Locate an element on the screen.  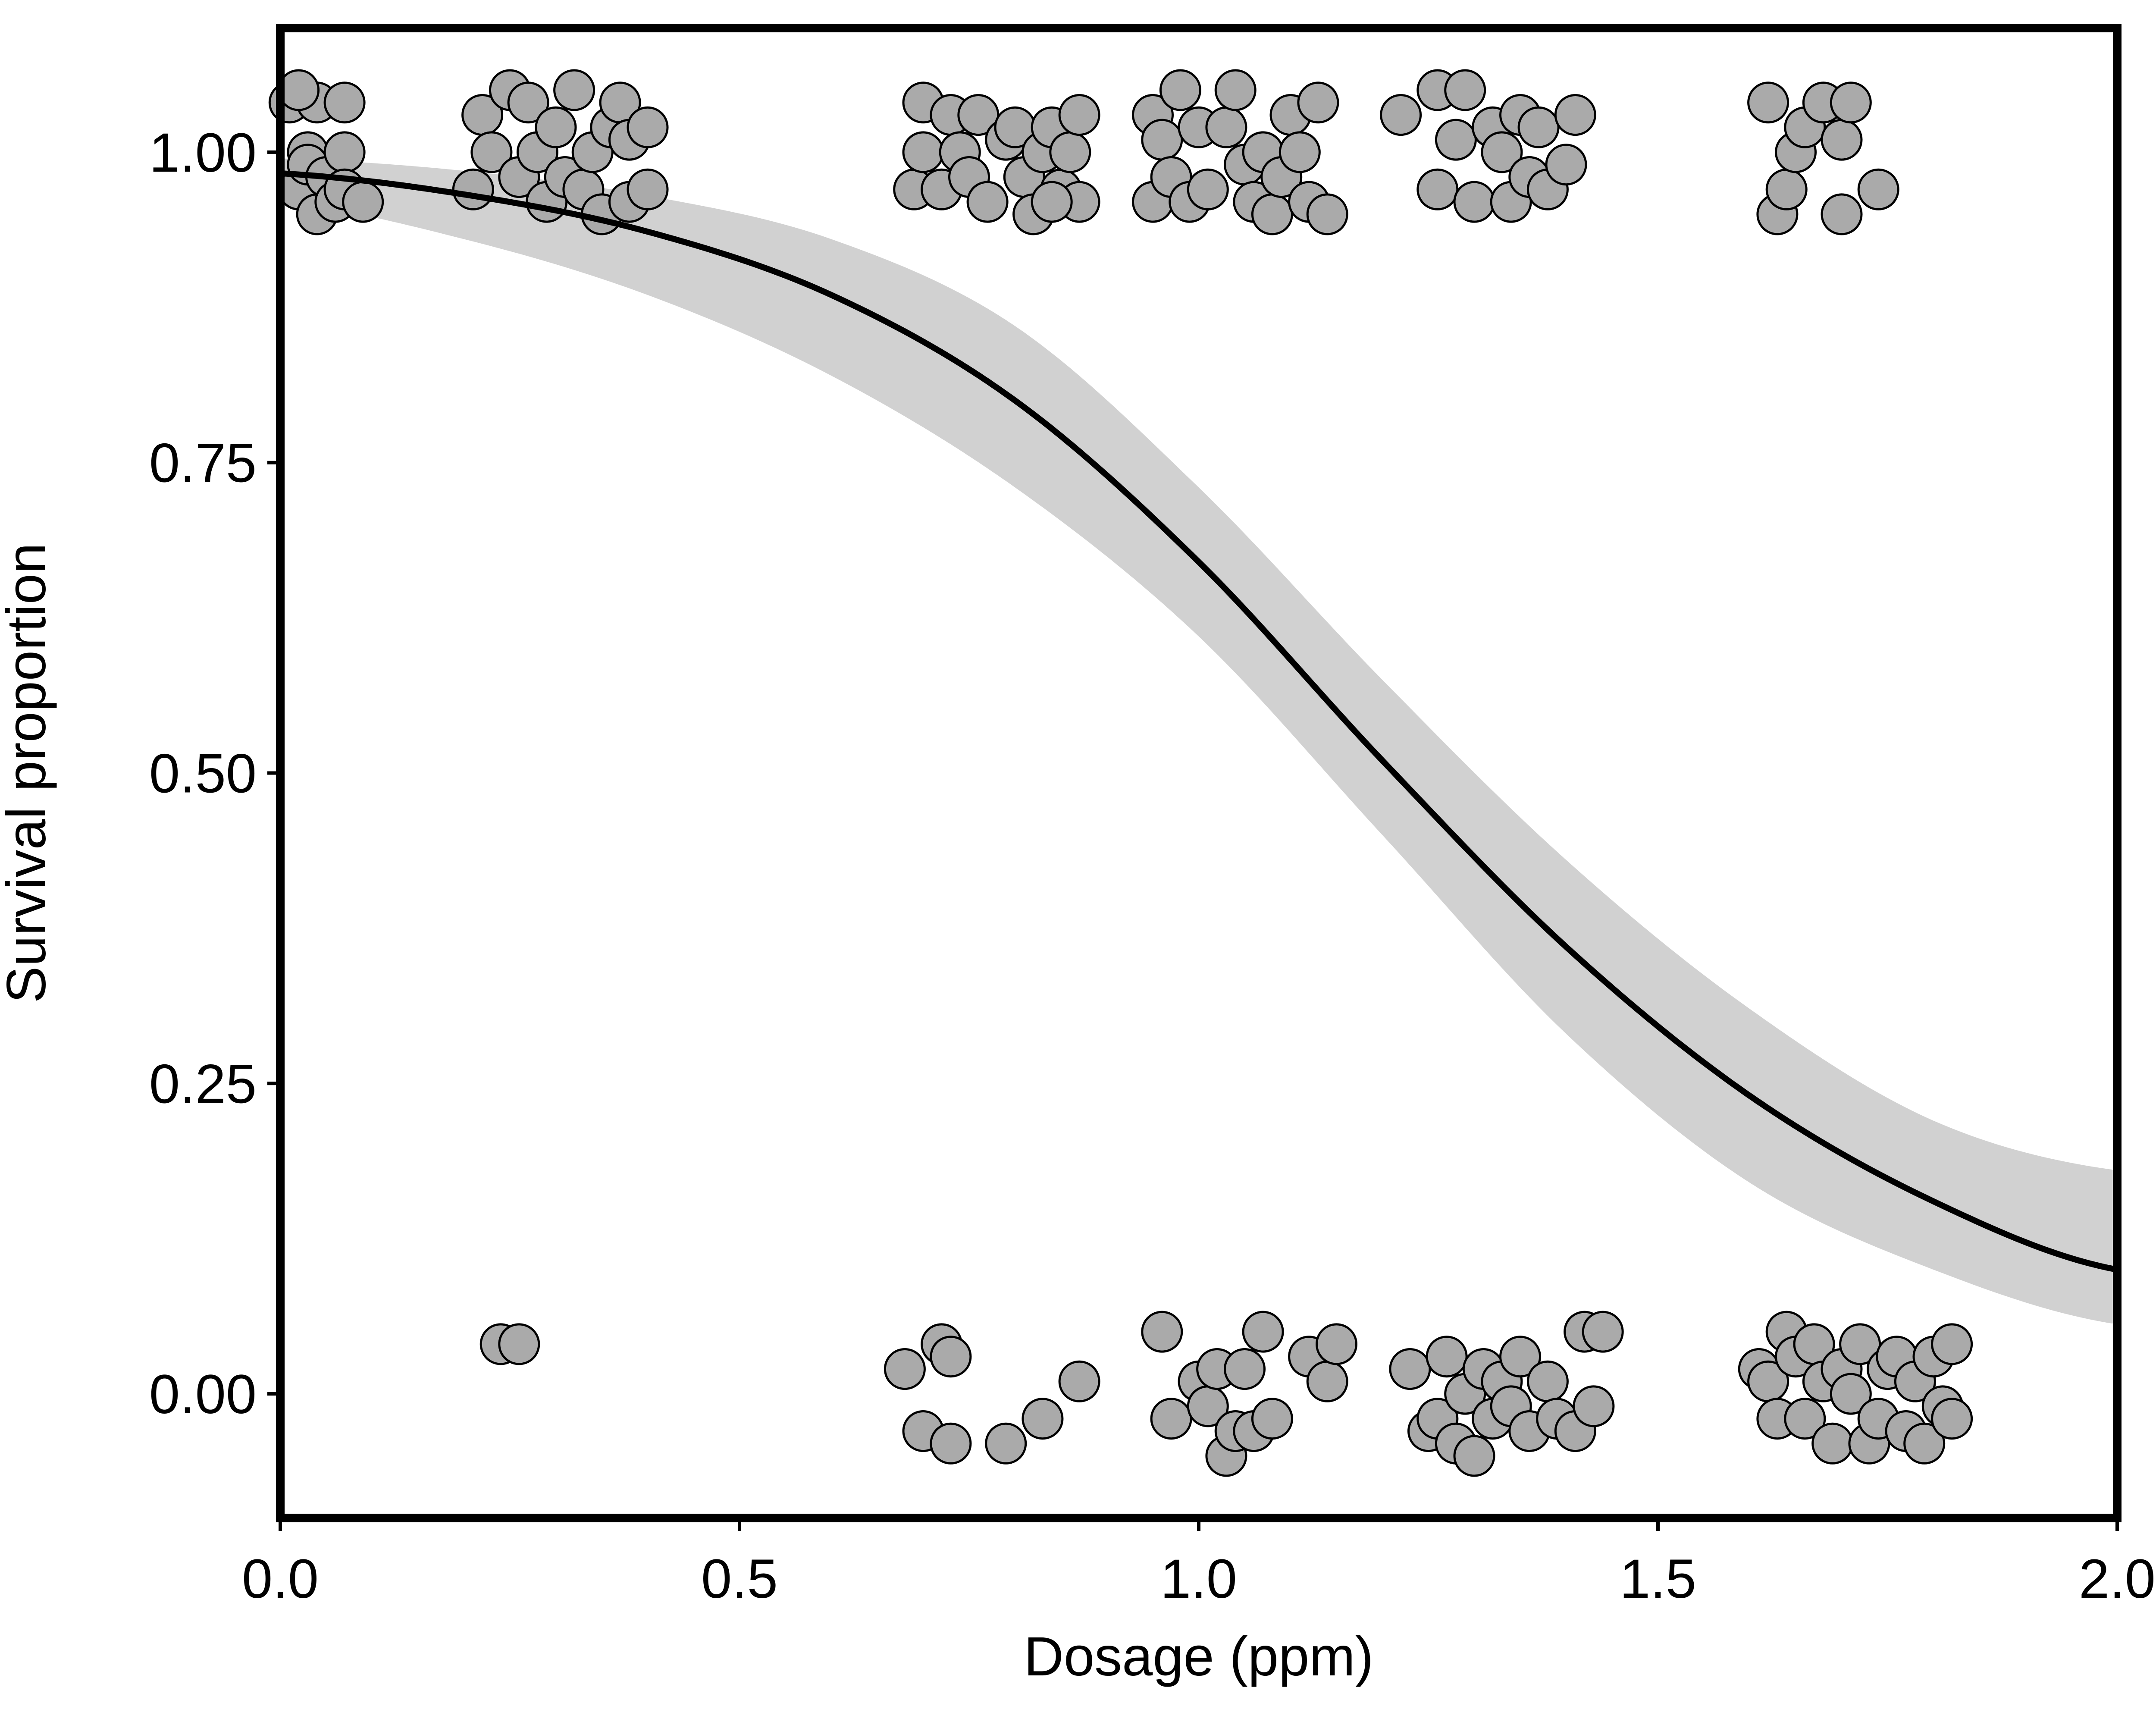
x-tick-label: 0.5 is located at coordinates (739, 1579).